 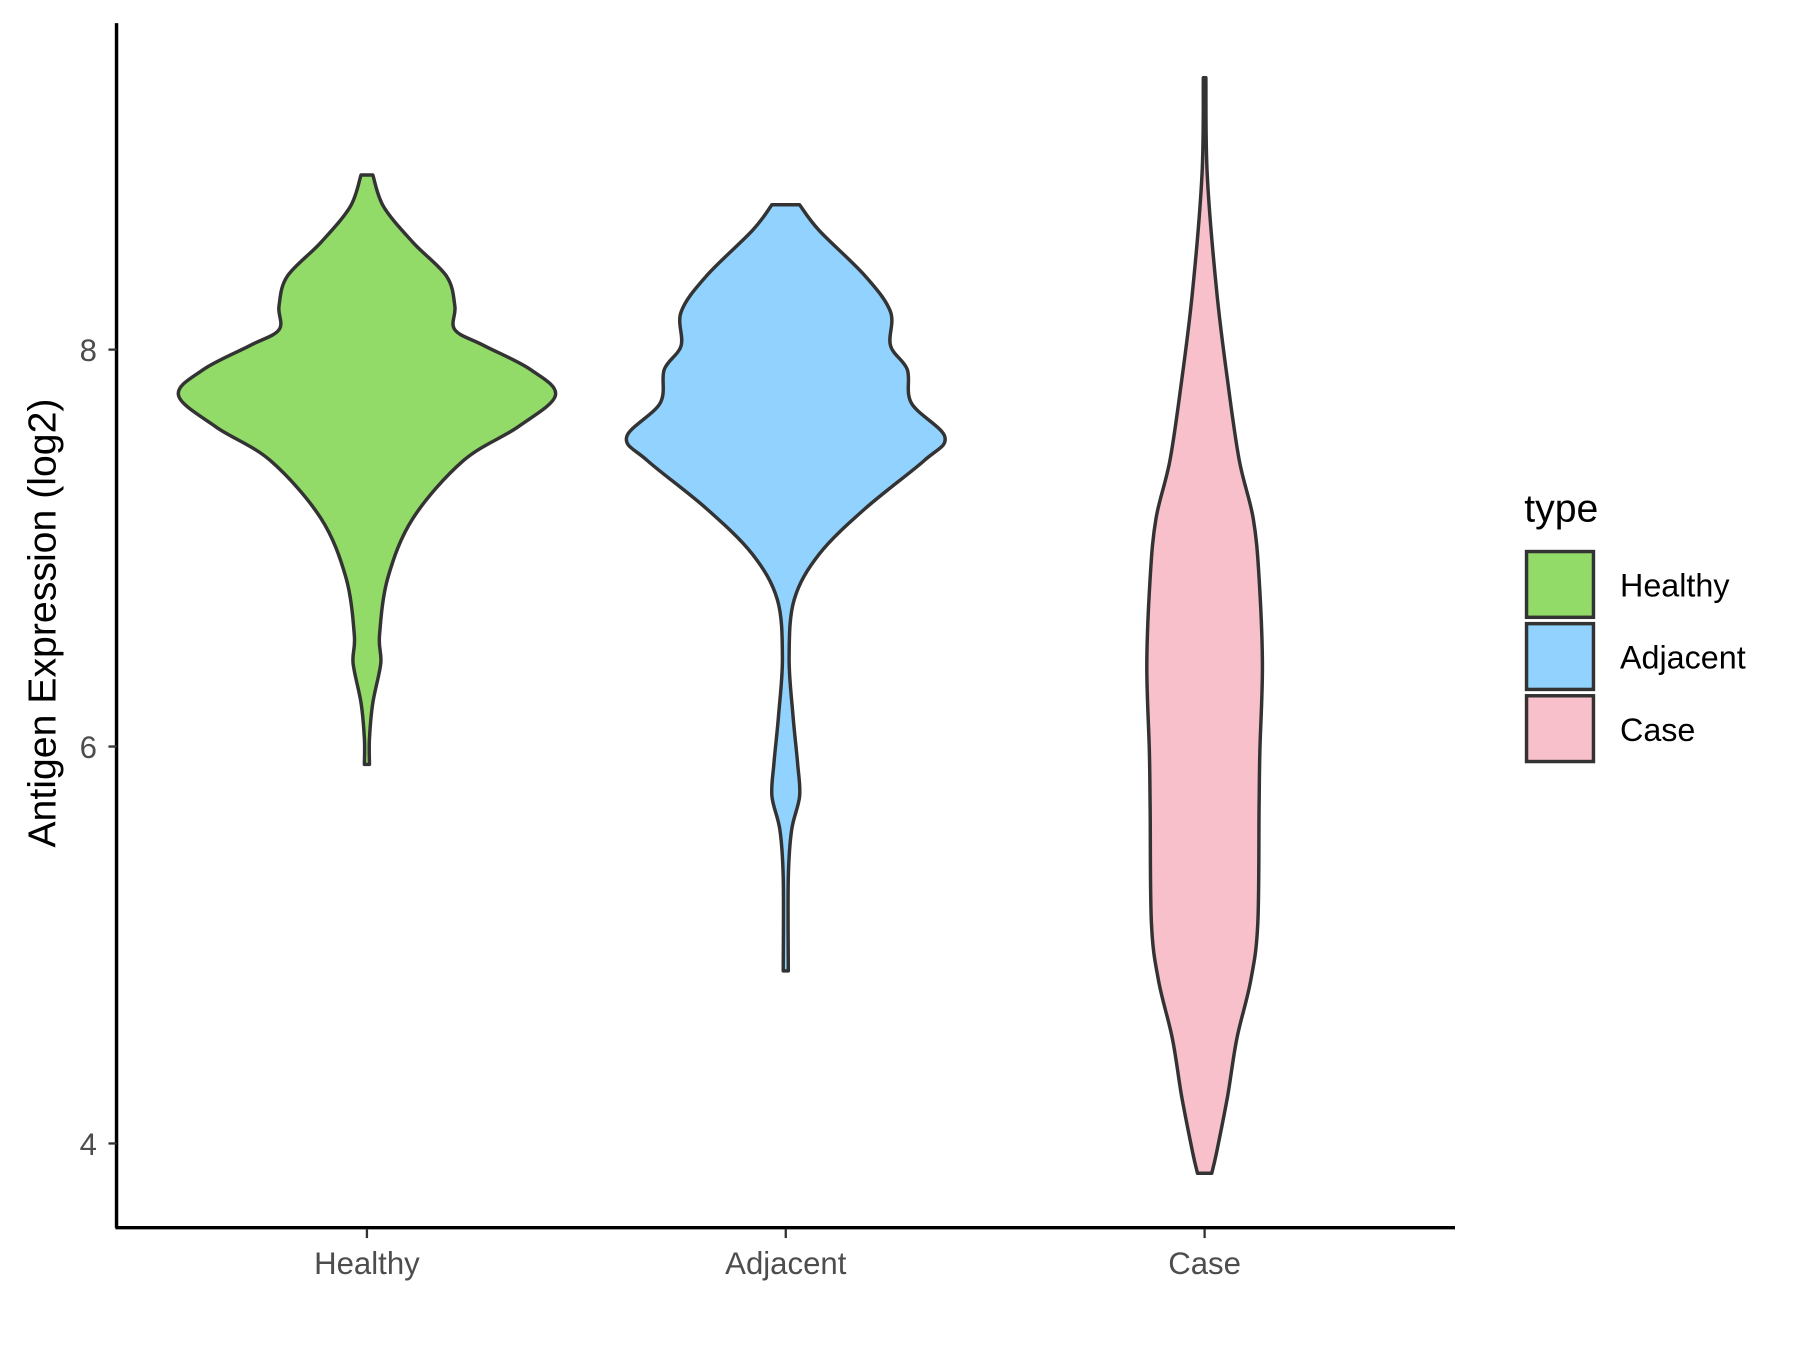 I want to click on y-tick-label: 6, so click(x=88, y=747).